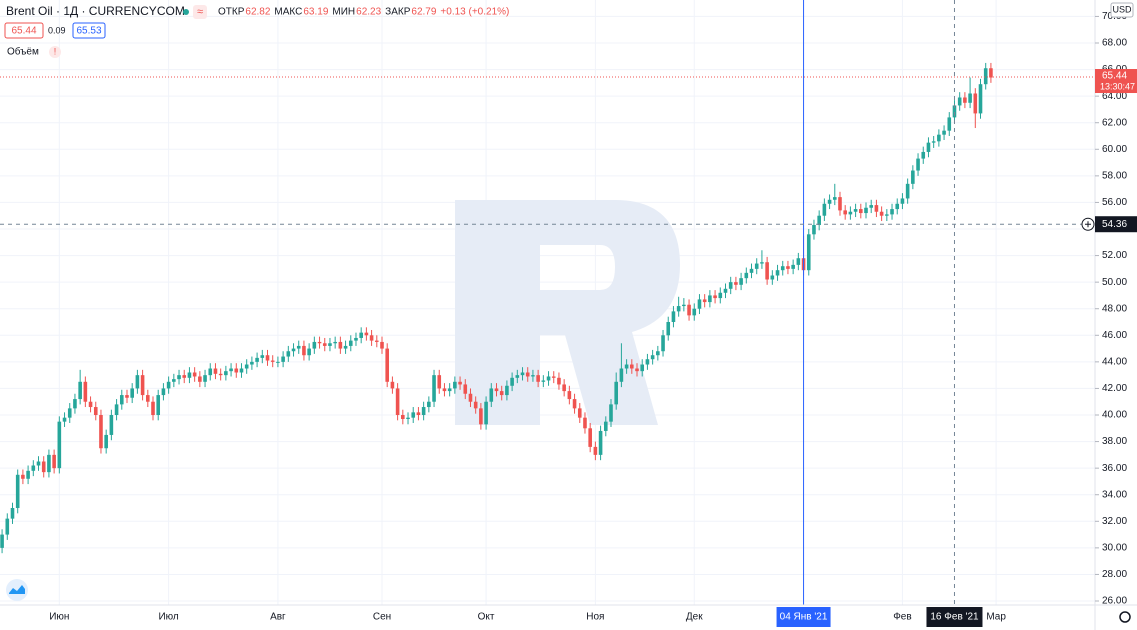 The width and height of the screenshot is (1137, 630). What do you see at coordinates (694, 617) in the screenshot?
I see `x-tick-label: Дек` at bounding box center [694, 617].